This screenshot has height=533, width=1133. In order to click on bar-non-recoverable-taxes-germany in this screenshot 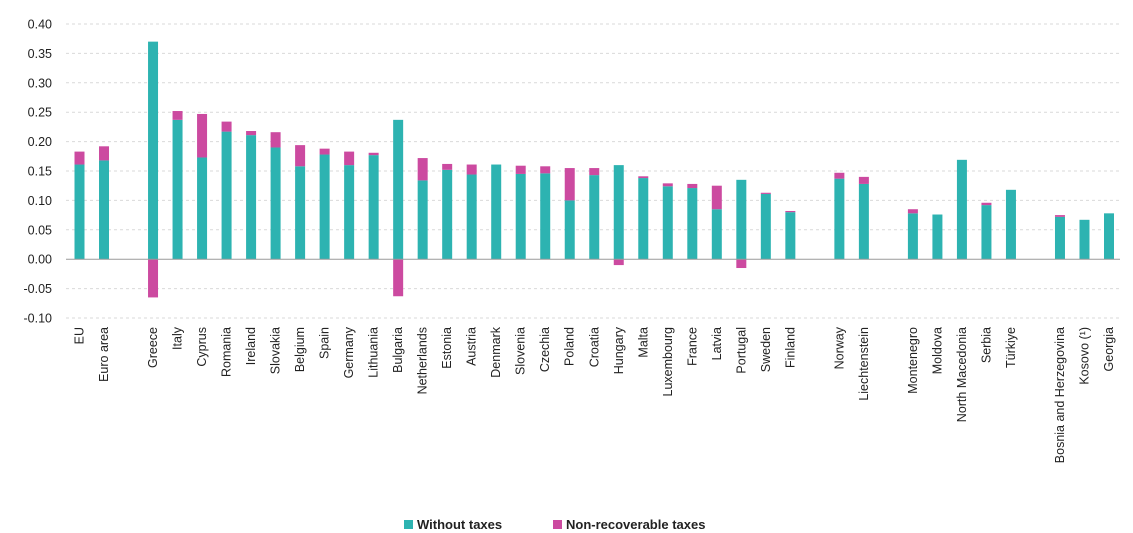, I will do `click(349, 158)`.